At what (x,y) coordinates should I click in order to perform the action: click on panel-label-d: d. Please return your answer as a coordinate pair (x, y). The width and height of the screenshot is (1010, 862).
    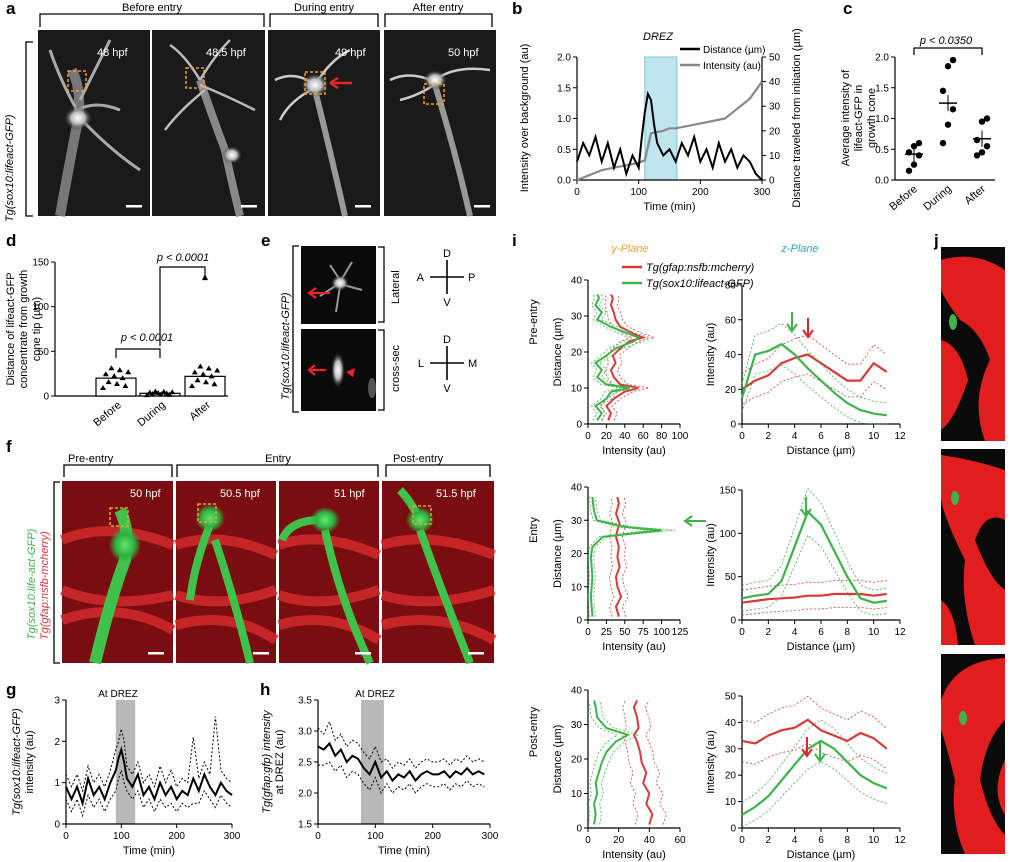
    Looking at the image, I should click on (11, 240).